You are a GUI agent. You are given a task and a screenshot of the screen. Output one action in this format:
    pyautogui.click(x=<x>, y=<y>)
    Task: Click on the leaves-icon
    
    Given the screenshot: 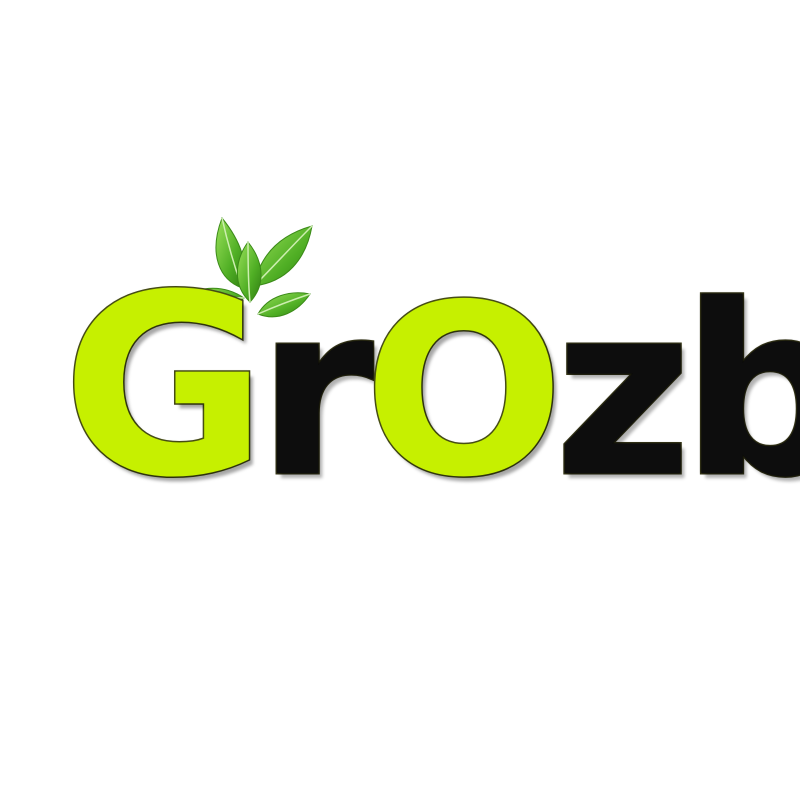 What is the action you would take?
    pyautogui.click(x=248, y=267)
    